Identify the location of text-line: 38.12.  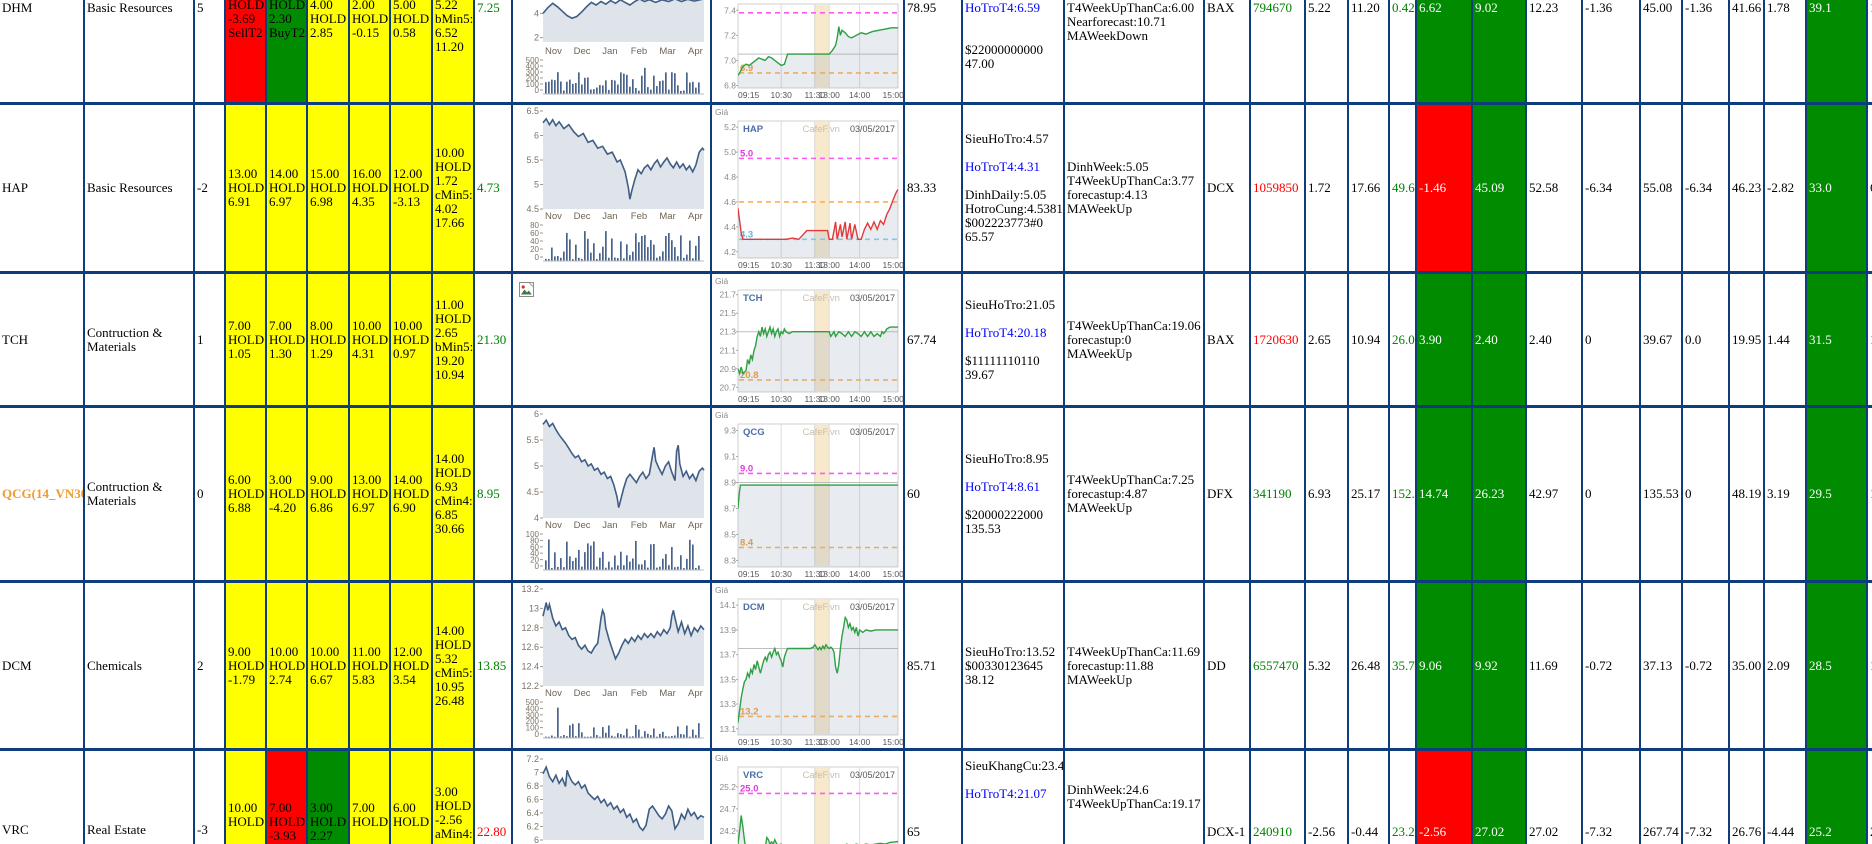
(980, 679).